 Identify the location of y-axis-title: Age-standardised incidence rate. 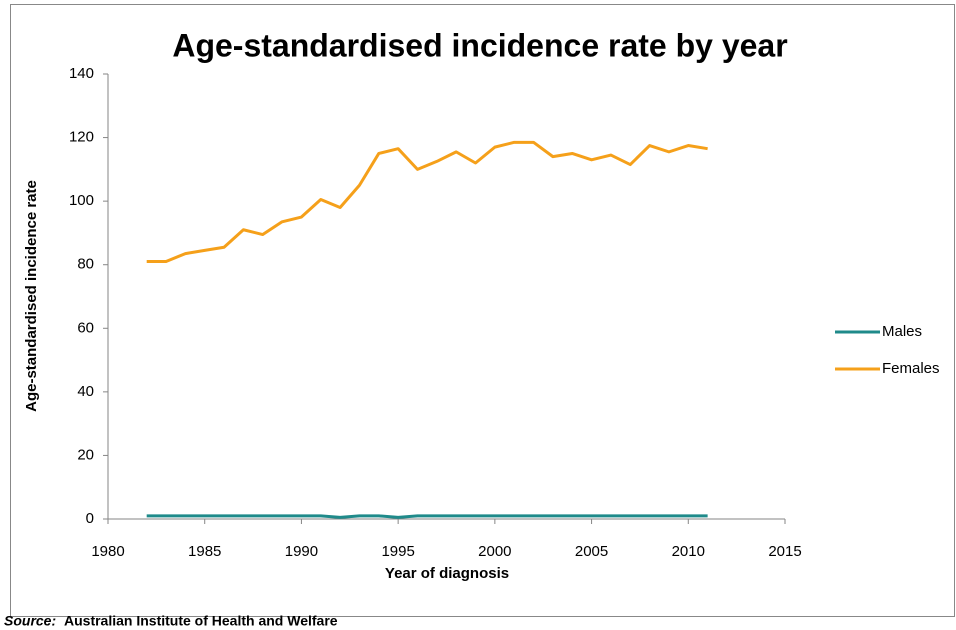
(31, 296).